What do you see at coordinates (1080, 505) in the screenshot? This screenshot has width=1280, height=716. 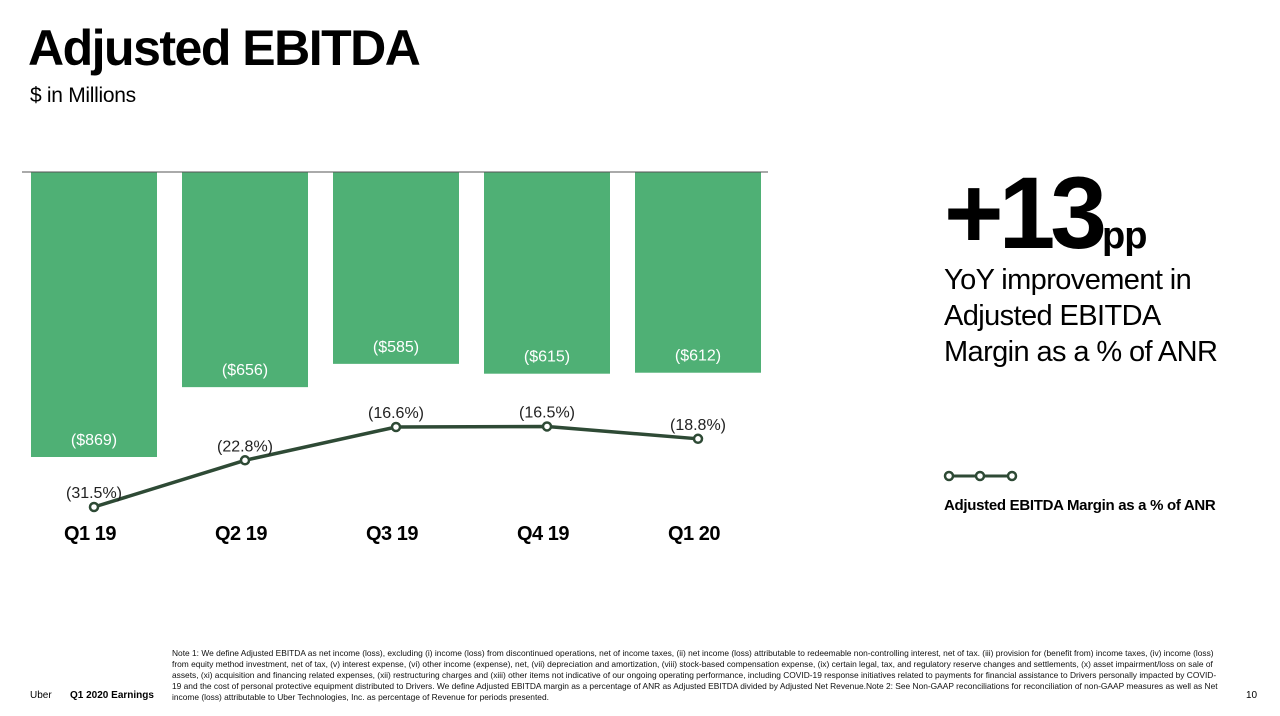 I see `legend-label: Adjusted EBITDA Margin as a % of ANR` at bounding box center [1080, 505].